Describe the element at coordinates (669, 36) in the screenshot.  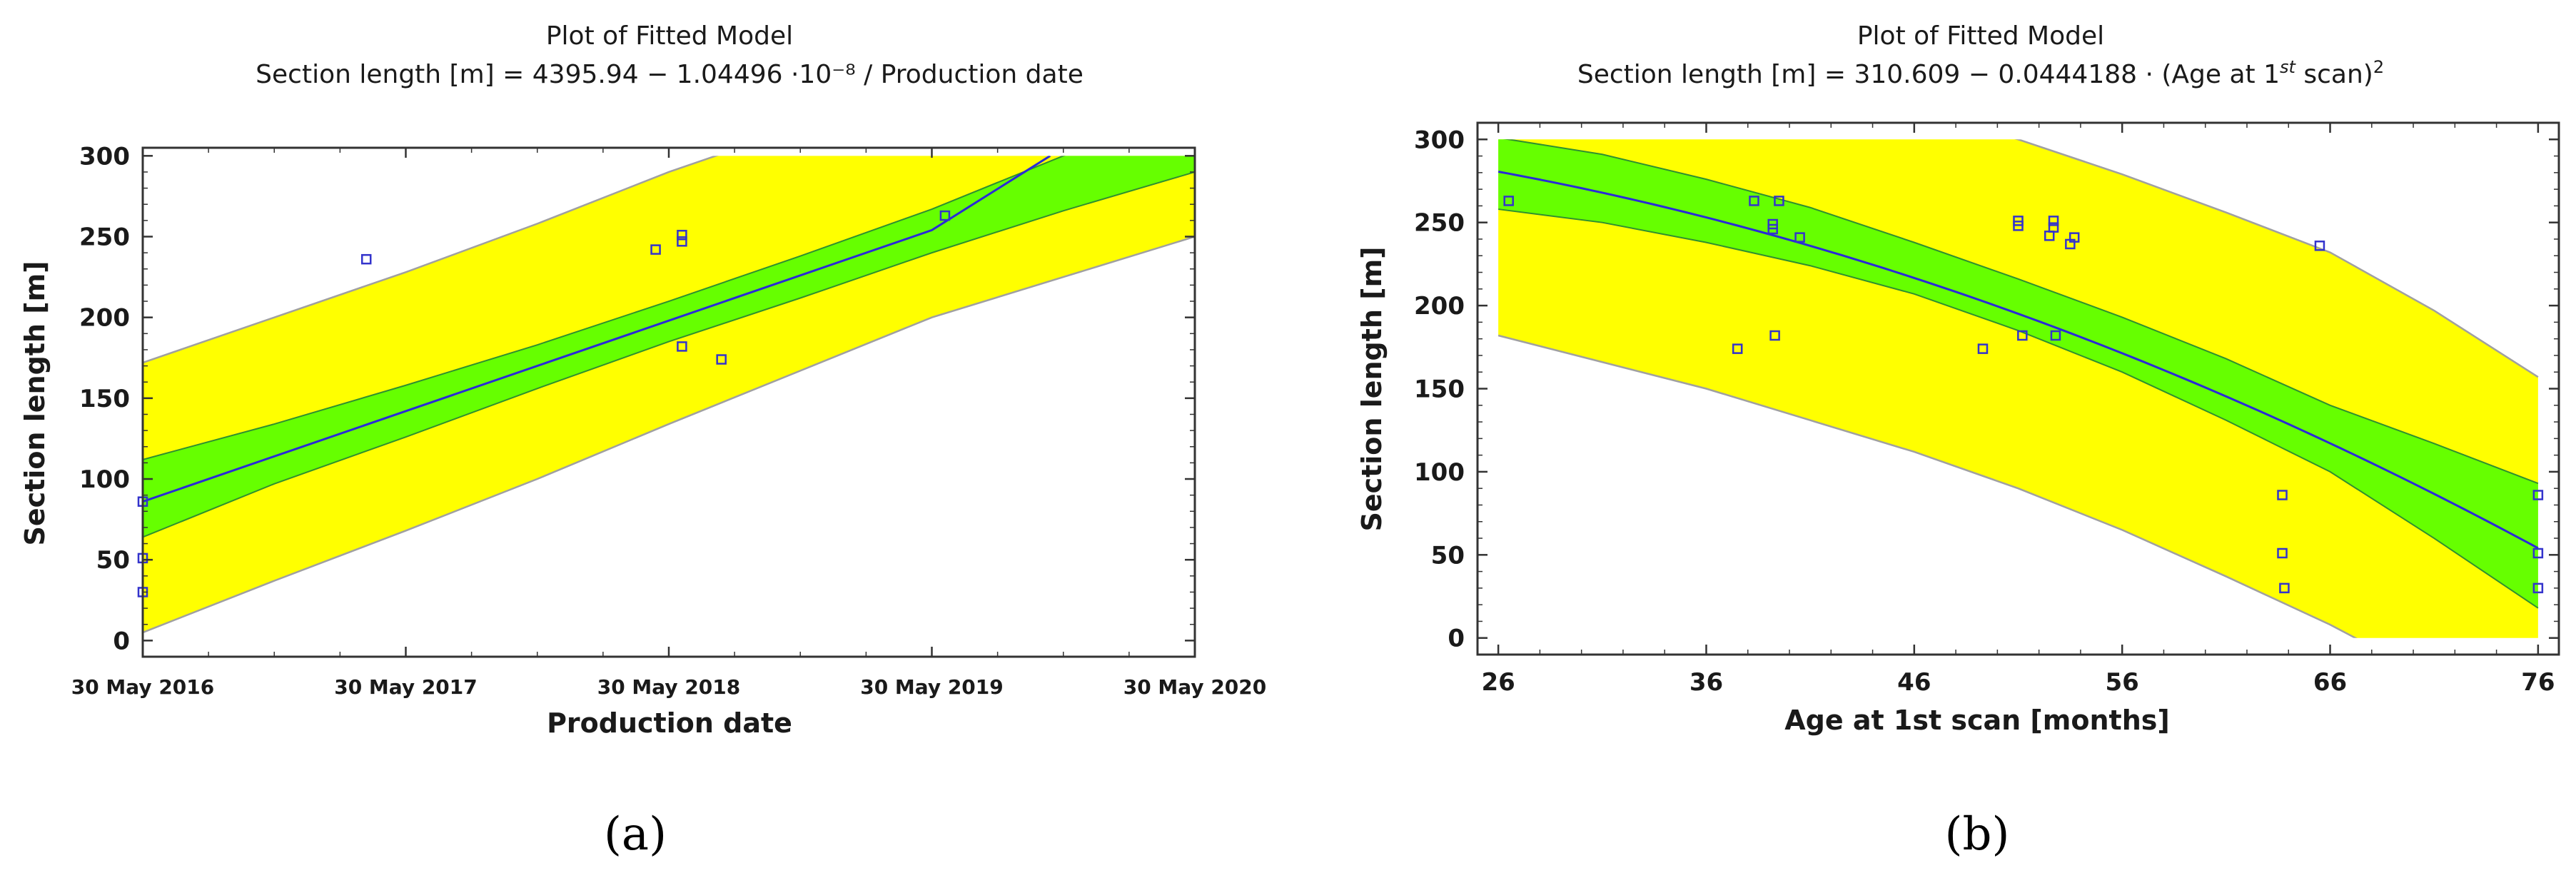
I see `chart-a-title: Plot of Fitted Model` at that location.